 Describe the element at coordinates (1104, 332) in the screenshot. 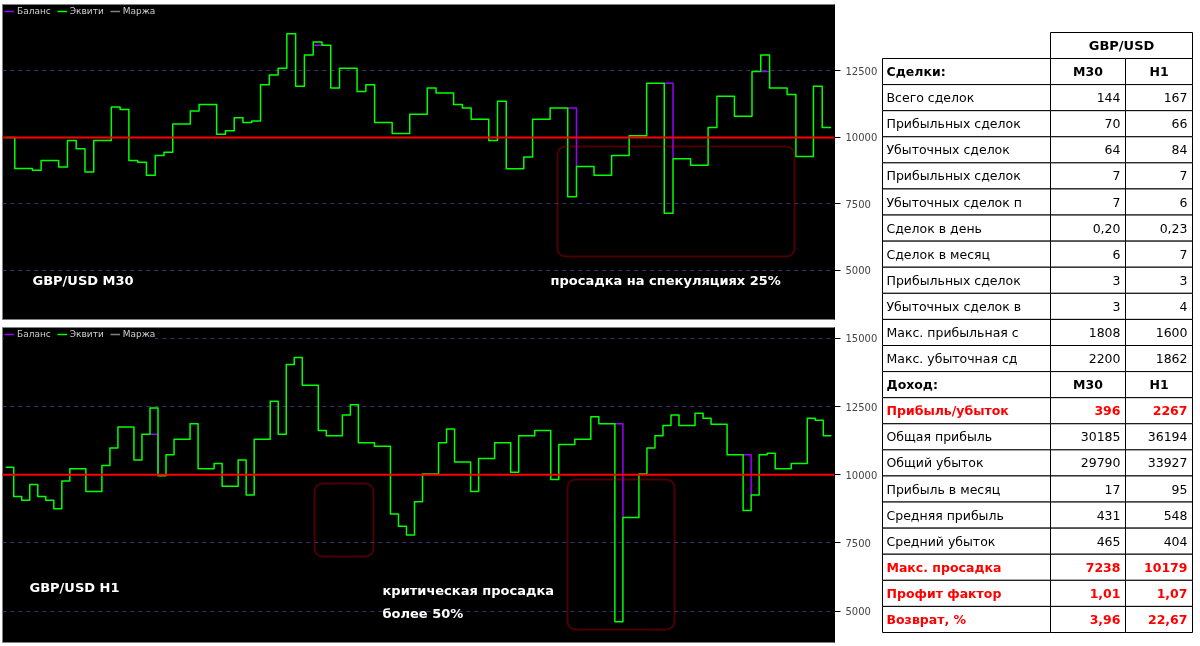

I see `text: 1808` at that location.